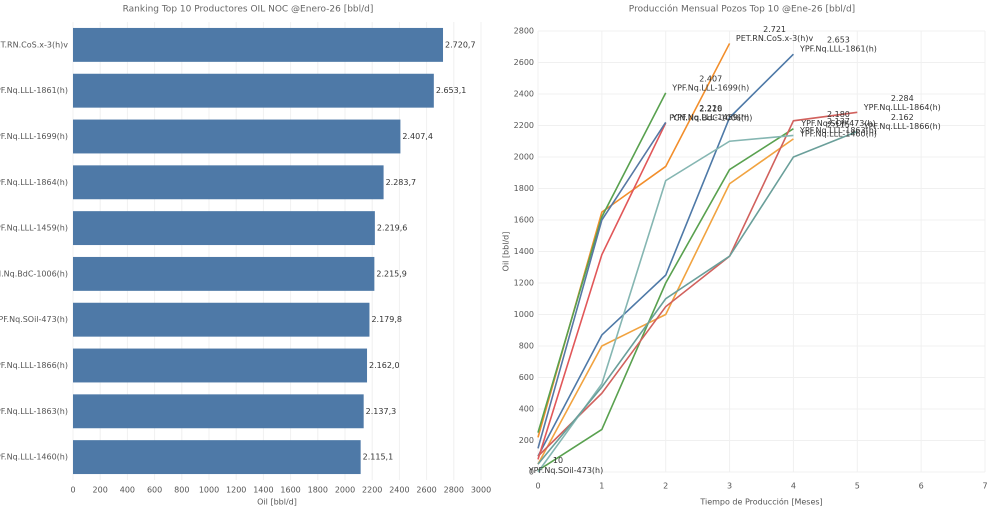 This screenshot has height=511, width=990. Describe the element at coordinates (392, 228) in the screenshot. I see `data-label: 2.219,6` at that location.